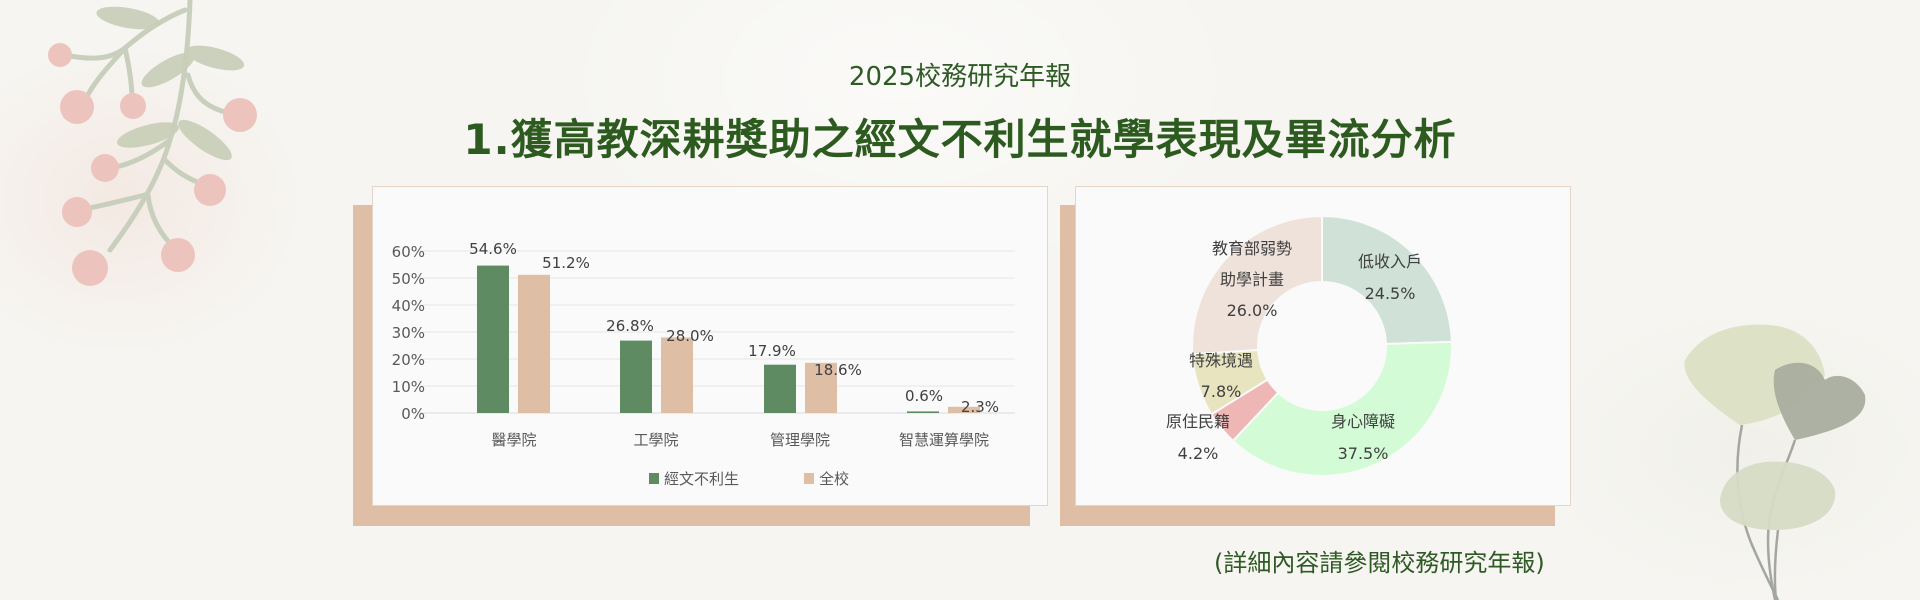 The image size is (1920, 600). Describe the element at coordinates (1198, 421) in the screenshot. I see `donut-label-indigenous: 原住民籍` at that location.